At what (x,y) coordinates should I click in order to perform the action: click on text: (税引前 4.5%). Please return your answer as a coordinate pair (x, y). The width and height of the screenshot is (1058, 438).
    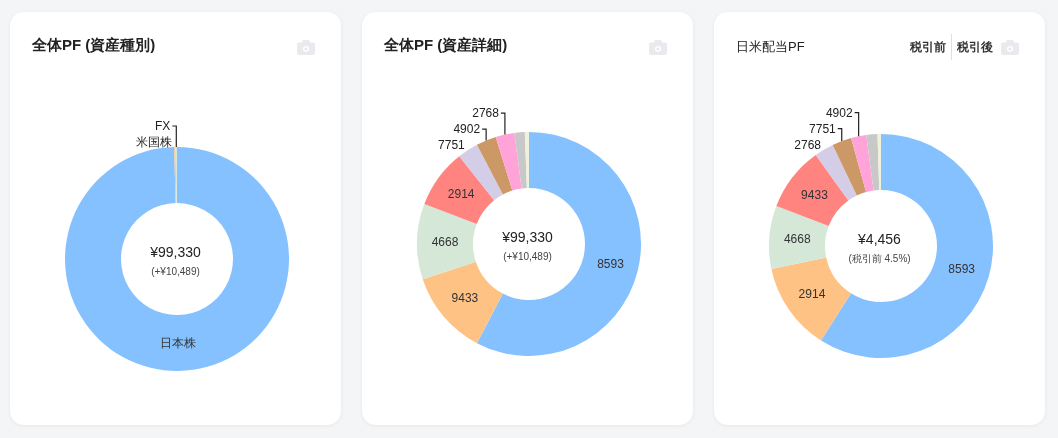
    Looking at the image, I should click on (879, 258).